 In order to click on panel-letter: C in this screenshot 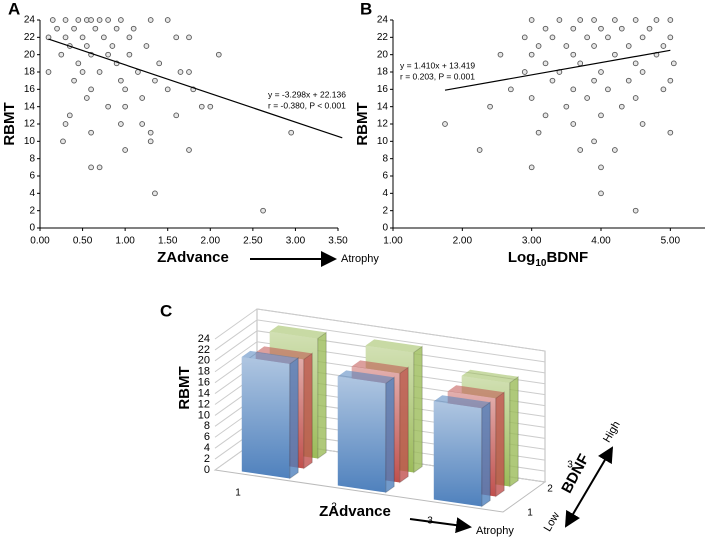, I will do `click(166, 310)`.